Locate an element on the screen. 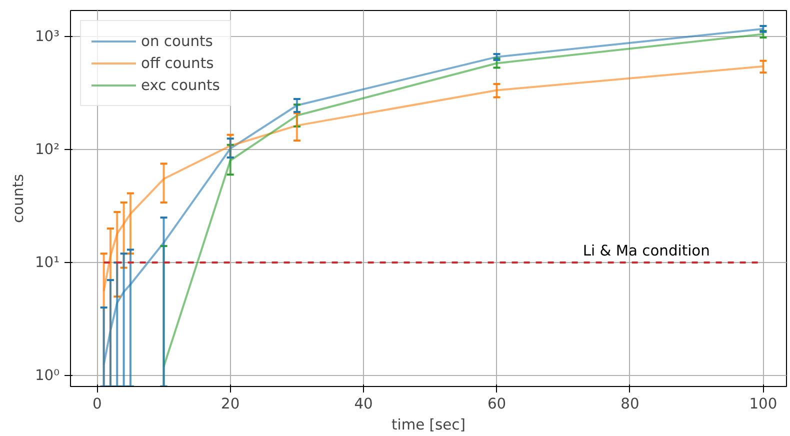  legend-label: exc counts is located at coordinates (180, 85).